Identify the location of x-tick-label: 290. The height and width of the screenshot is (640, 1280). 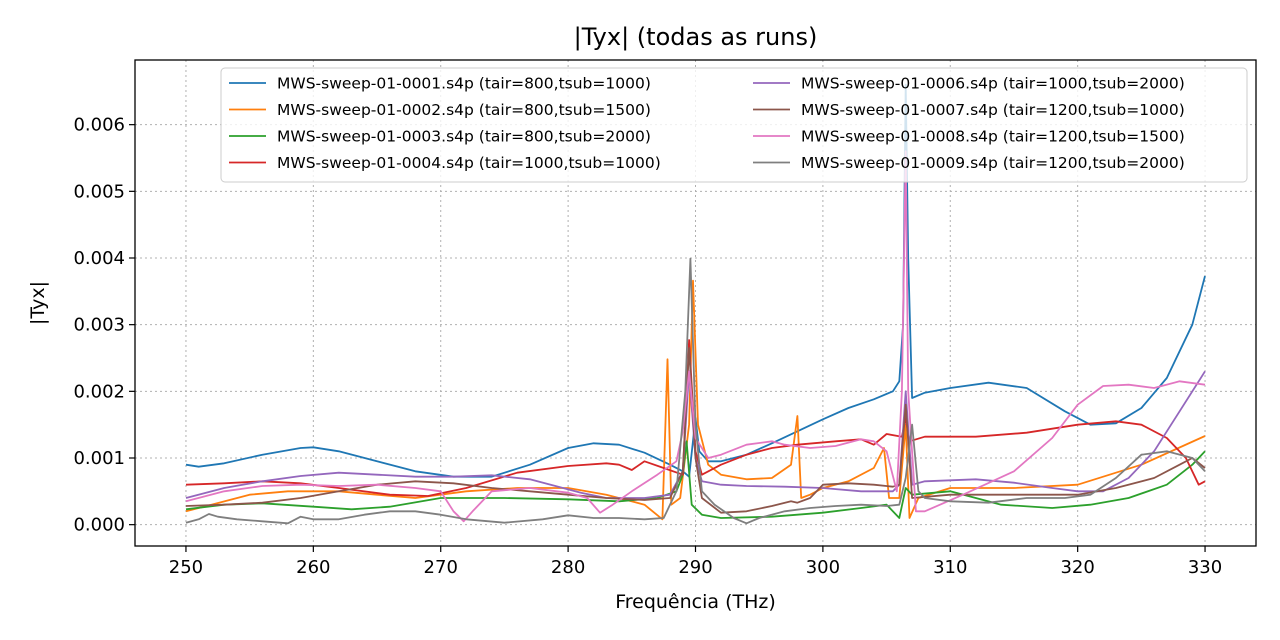
(695, 567).